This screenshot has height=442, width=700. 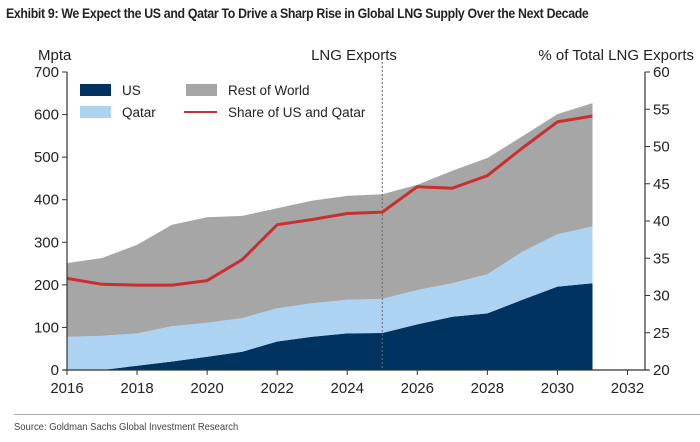 What do you see at coordinates (46, 157) in the screenshot?
I see `y-left-tick-label: 500` at bounding box center [46, 157].